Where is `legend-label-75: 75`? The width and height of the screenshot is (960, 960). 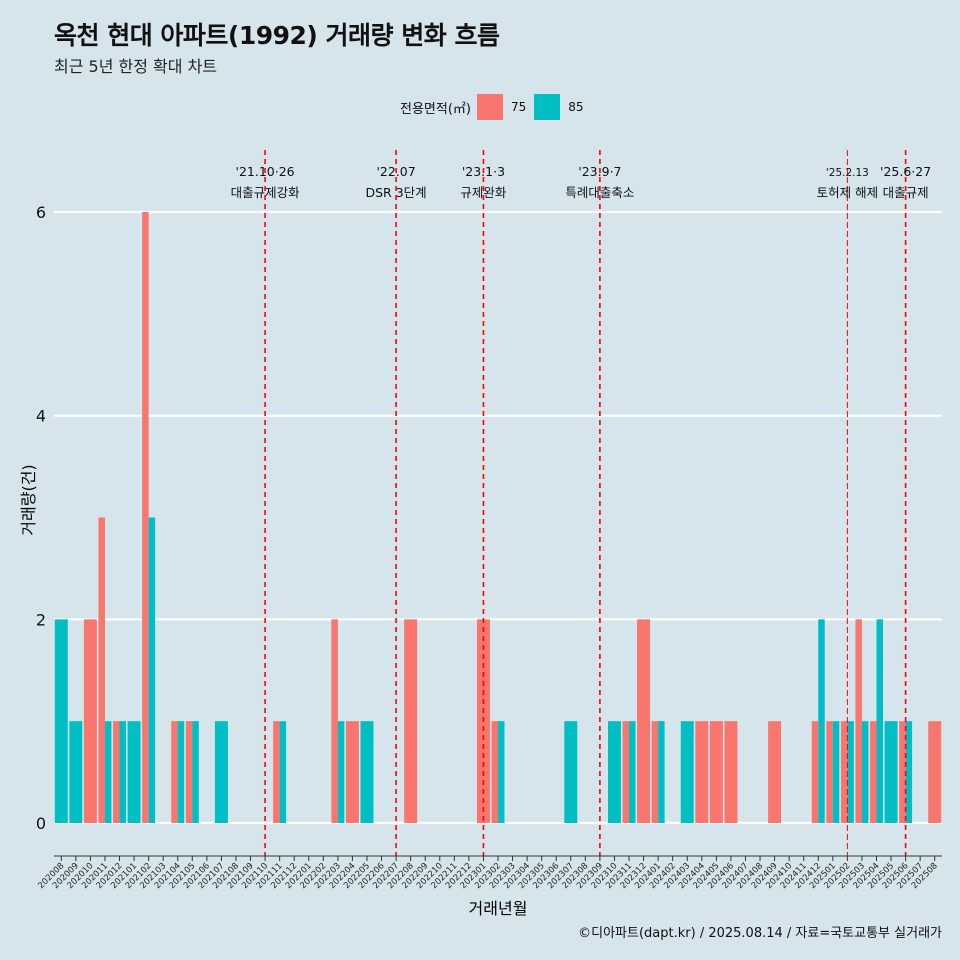
legend-label-75: 75 is located at coordinates (518, 107).